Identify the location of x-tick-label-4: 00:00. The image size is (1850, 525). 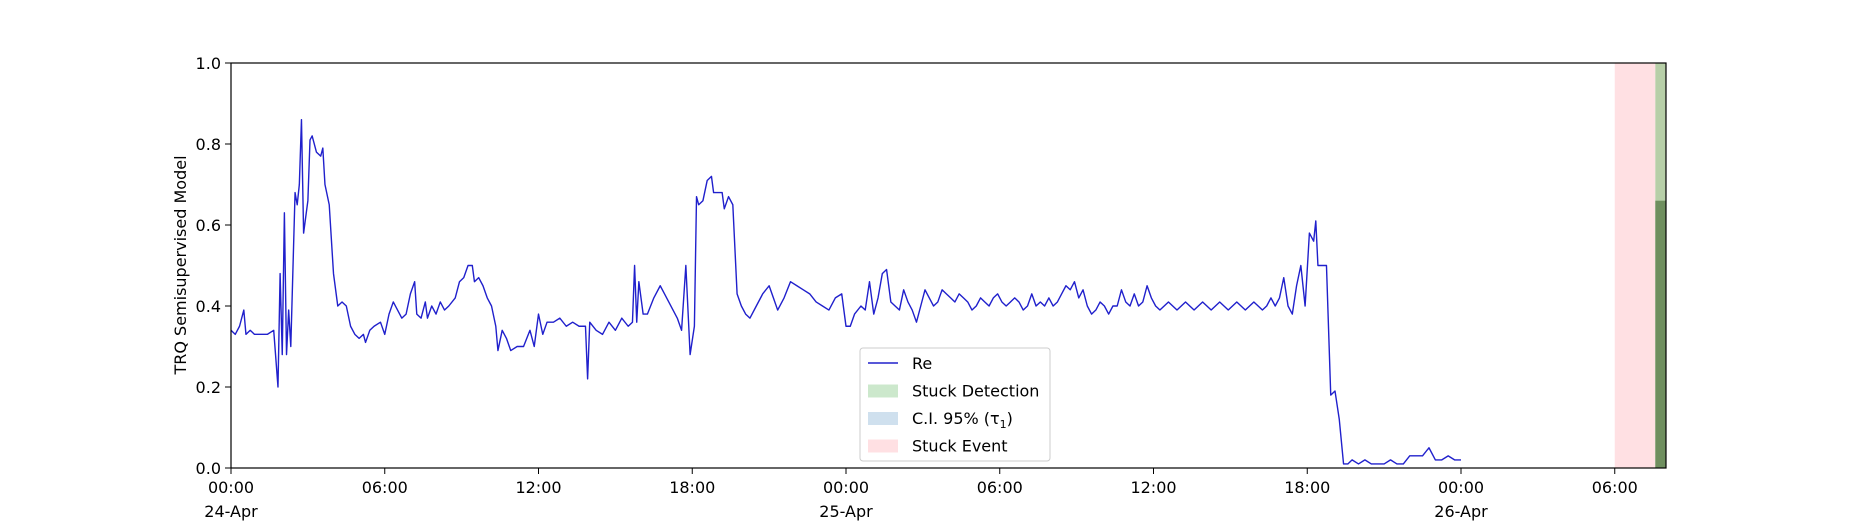
(846, 487).